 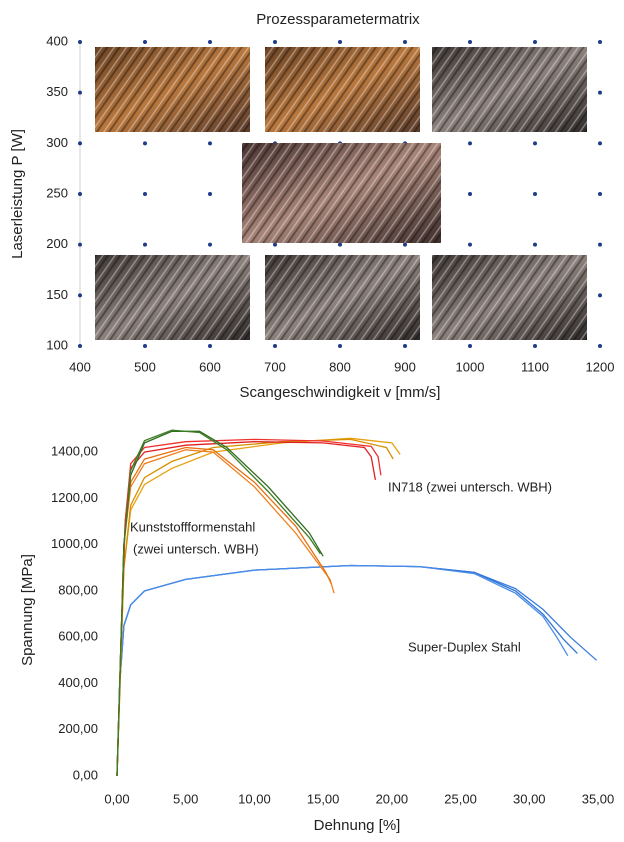 I want to click on y-tick-label: 400,00, so click(x=78, y=682).